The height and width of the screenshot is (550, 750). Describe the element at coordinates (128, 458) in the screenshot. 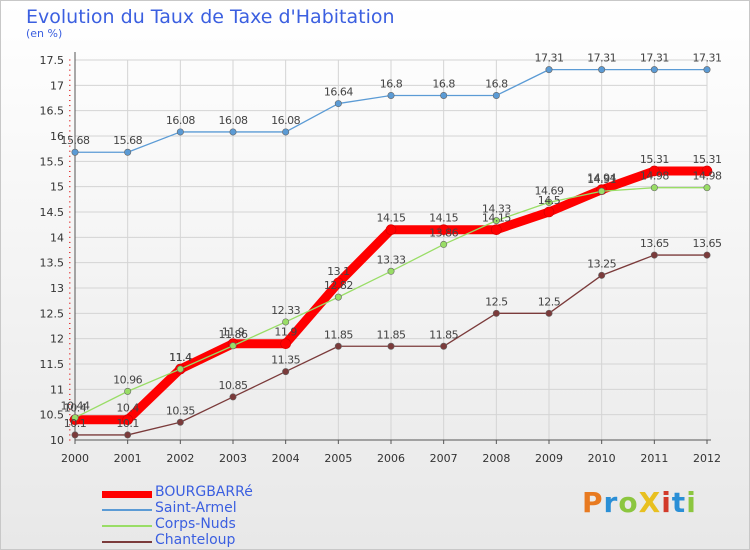

I see `x-tick-label: 2001` at that location.